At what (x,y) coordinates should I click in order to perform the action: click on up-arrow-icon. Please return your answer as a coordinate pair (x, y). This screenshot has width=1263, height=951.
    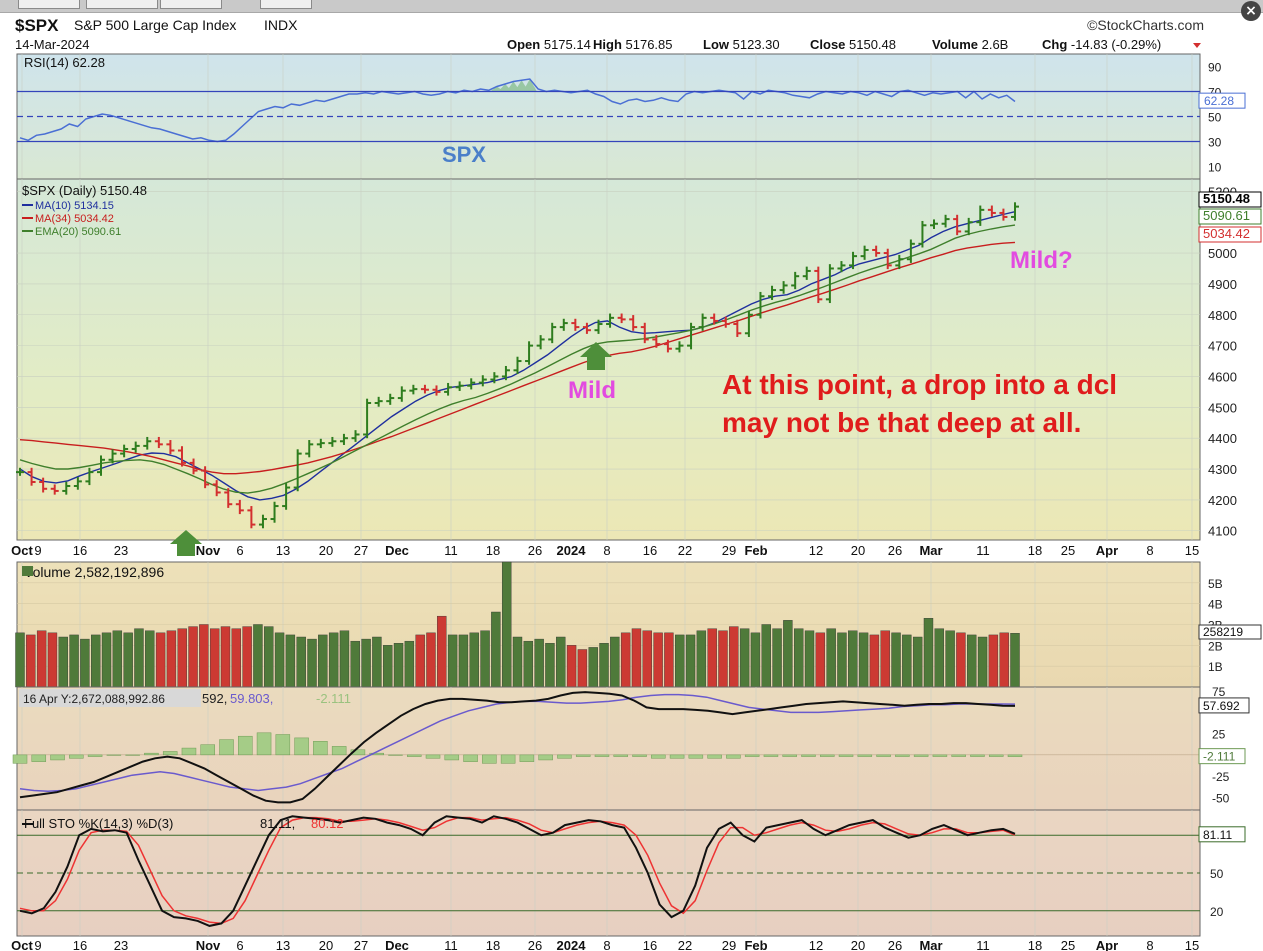
    Looking at the image, I should click on (186, 543).